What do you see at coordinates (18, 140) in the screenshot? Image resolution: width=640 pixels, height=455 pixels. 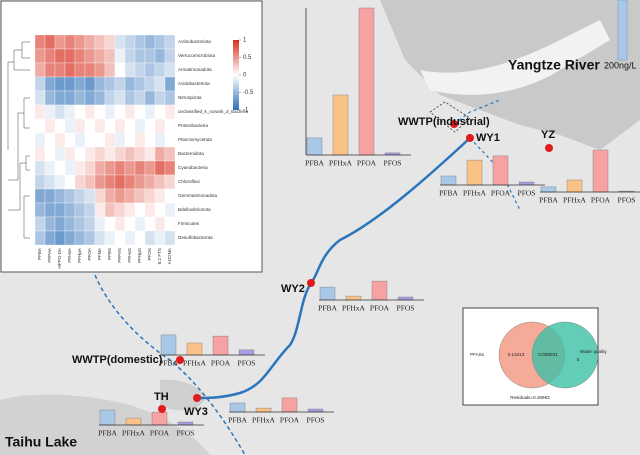 I see `dendrogram` at bounding box center [18, 140].